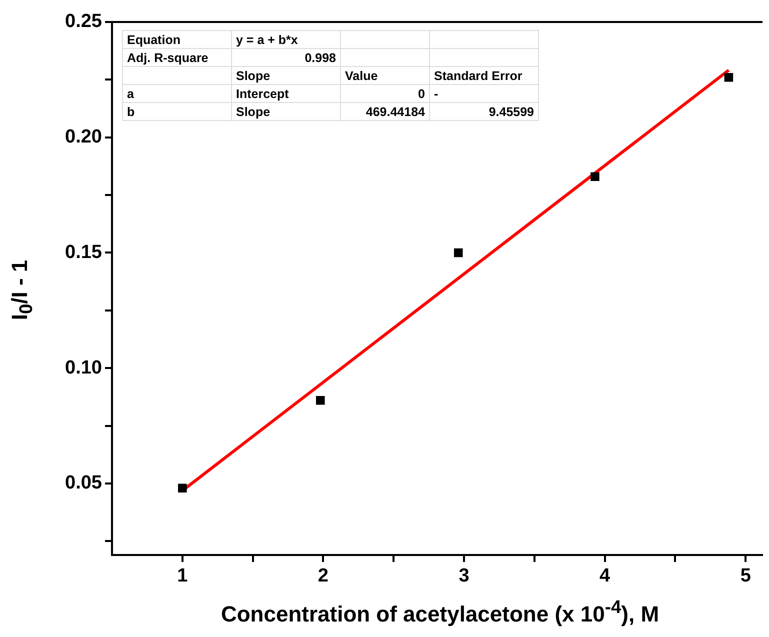  Describe the element at coordinates (484, 93) in the screenshot. I see `annotation: -` at that location.